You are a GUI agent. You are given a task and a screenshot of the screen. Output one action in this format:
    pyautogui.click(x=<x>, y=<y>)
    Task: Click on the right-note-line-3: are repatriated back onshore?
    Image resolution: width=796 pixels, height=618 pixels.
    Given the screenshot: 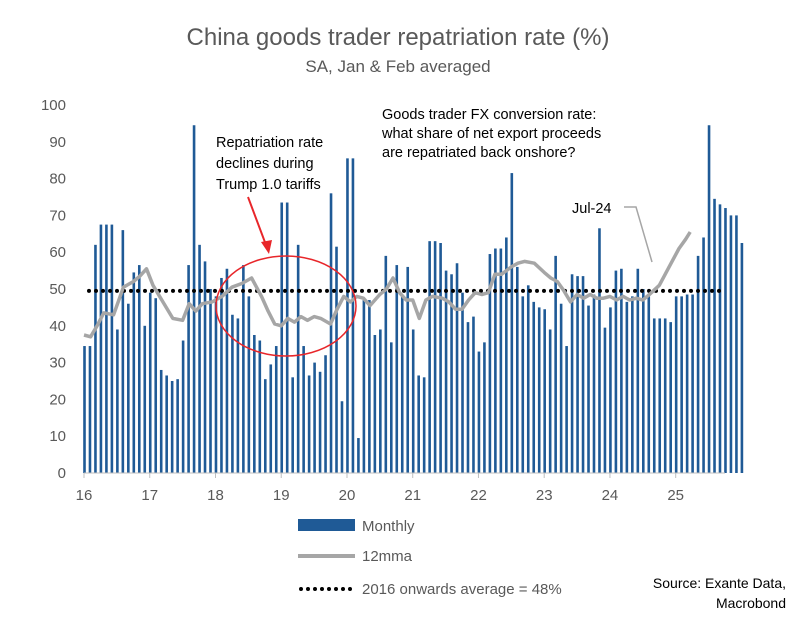 What is the action you would take?
    pyautogui.click(x=478, y=153)
    